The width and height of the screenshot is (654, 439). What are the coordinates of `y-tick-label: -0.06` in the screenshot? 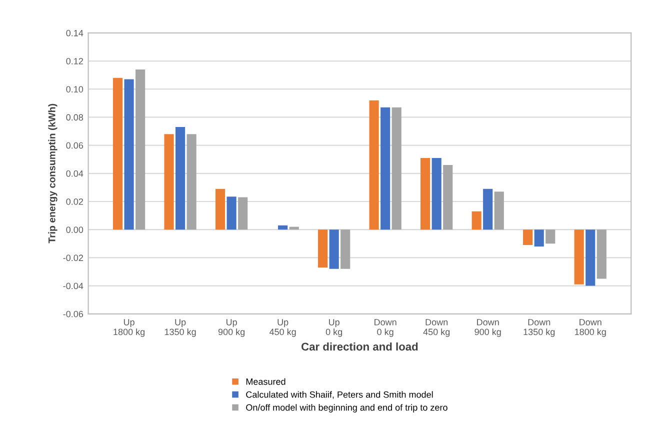 It's located at (73, 314).